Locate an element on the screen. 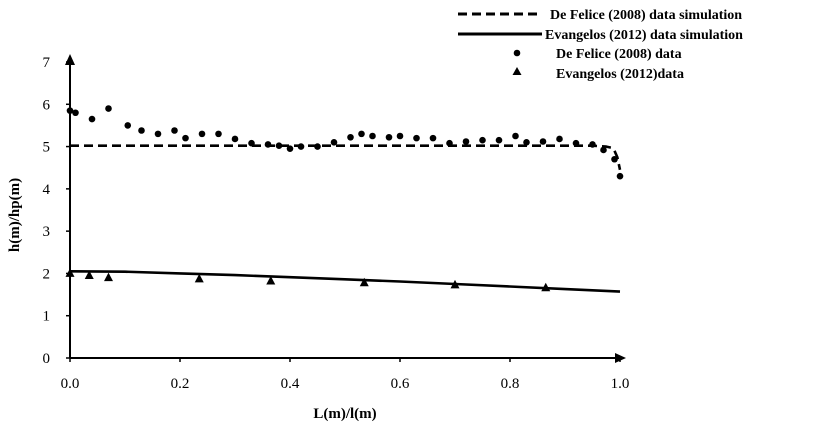  legend-label-evangelos-simulation: Evangelos (2012) data simulation is located at coordinates (644, 35).